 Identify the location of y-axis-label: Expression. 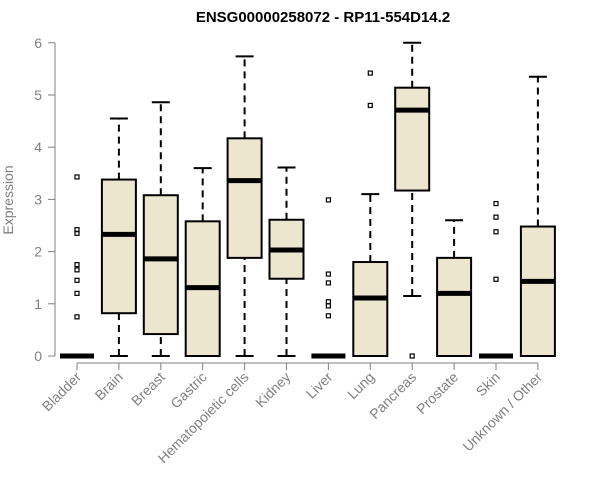
(8, 199).